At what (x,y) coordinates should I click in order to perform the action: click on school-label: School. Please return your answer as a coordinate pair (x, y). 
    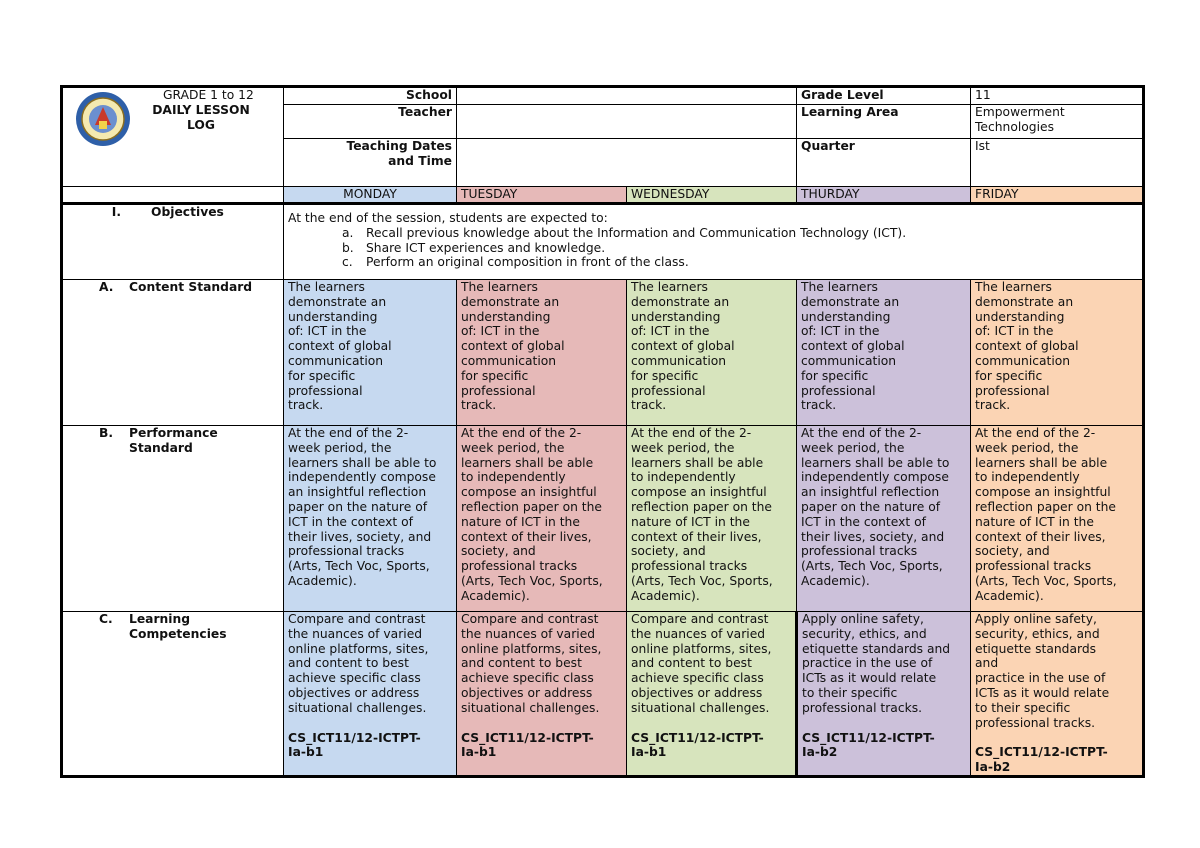
    Looking at the image, I should click on (370, 95).